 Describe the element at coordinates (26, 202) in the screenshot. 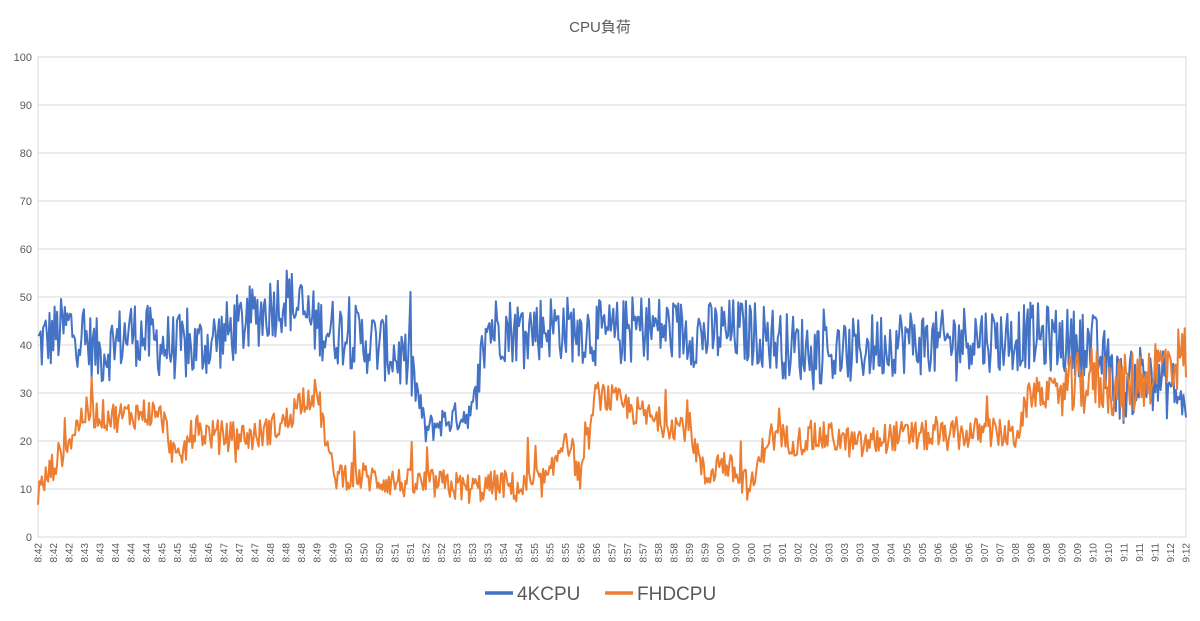

I see `y-tick-label: 70` at that location.